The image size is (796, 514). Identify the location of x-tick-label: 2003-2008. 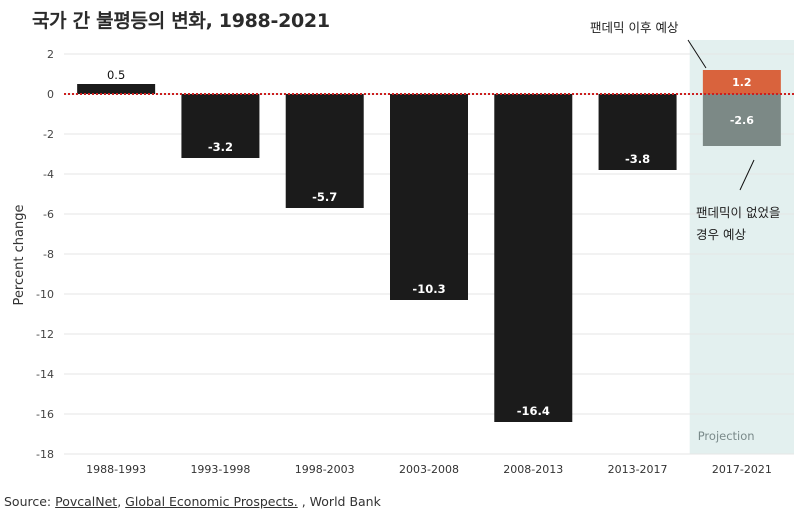
(429, 469).